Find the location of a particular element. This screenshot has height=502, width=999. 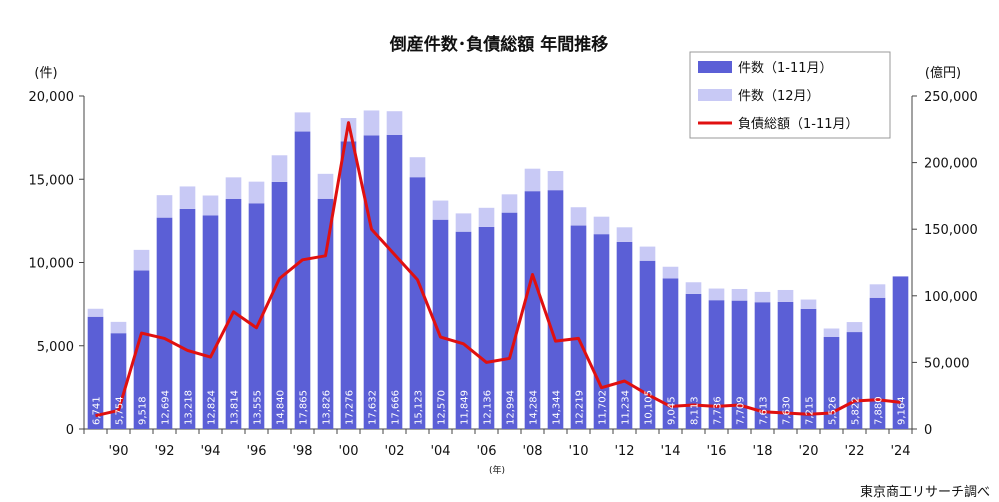

bar-value-label: 12,219 is located at coordinates (580, 407).